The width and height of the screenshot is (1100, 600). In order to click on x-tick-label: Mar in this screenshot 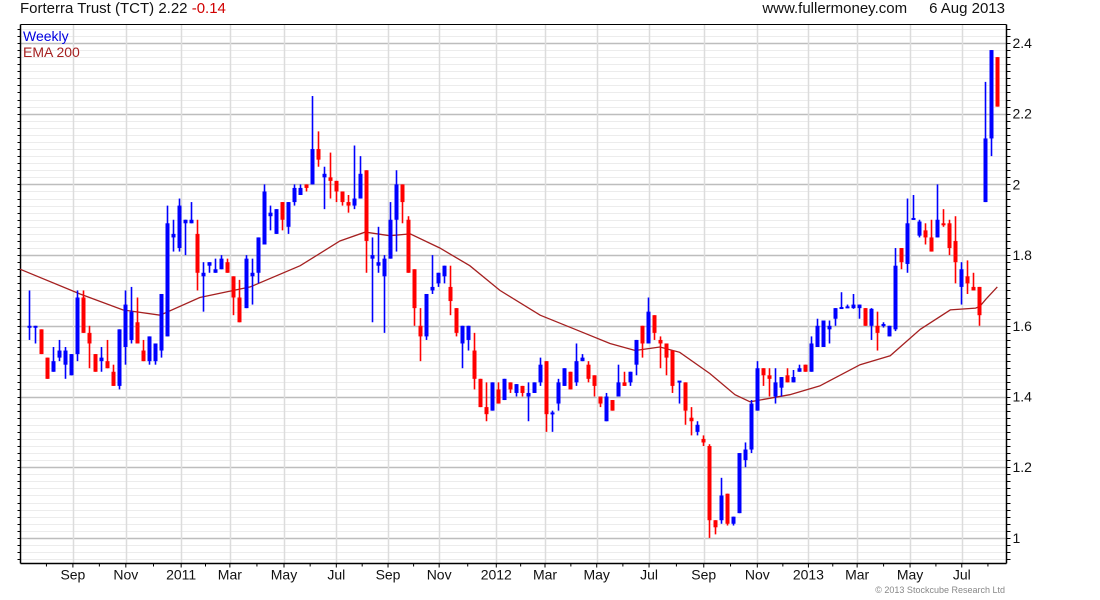, I will do `click(230, 575)`.